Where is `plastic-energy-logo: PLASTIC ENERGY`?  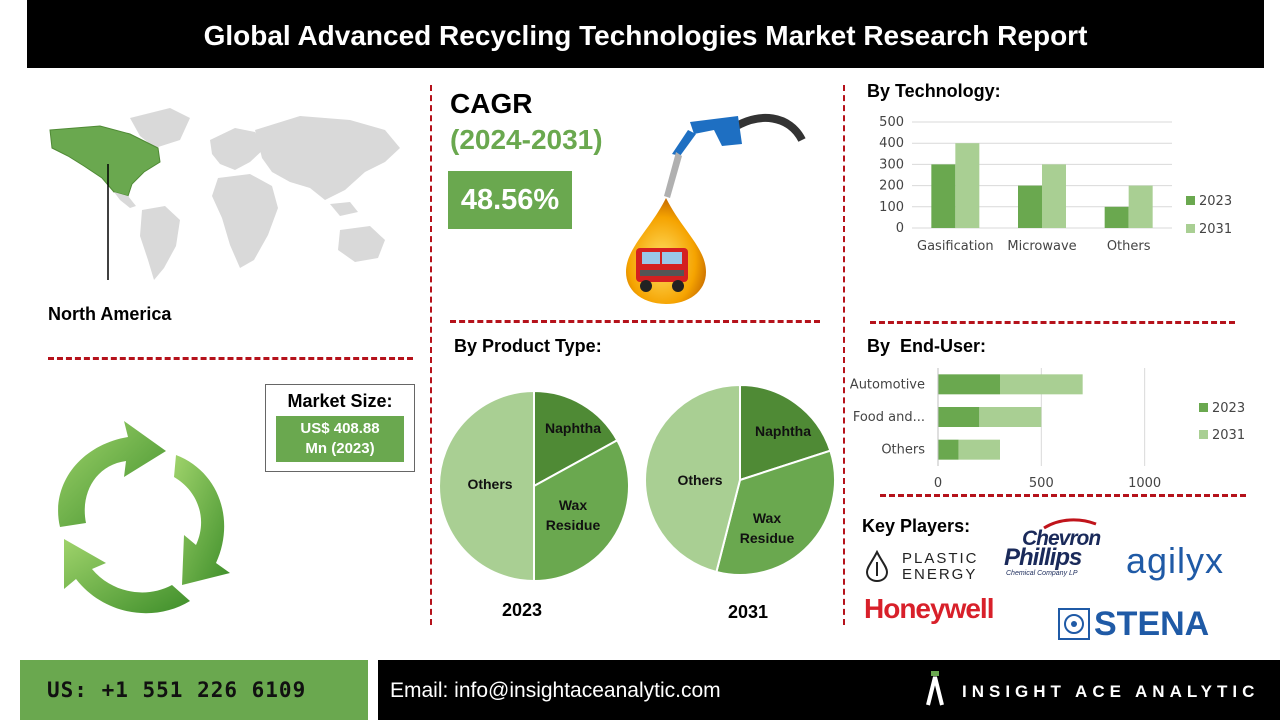
plastic-energy-logo: PLASTIC ENERGY is located at coordinates (924, 566).